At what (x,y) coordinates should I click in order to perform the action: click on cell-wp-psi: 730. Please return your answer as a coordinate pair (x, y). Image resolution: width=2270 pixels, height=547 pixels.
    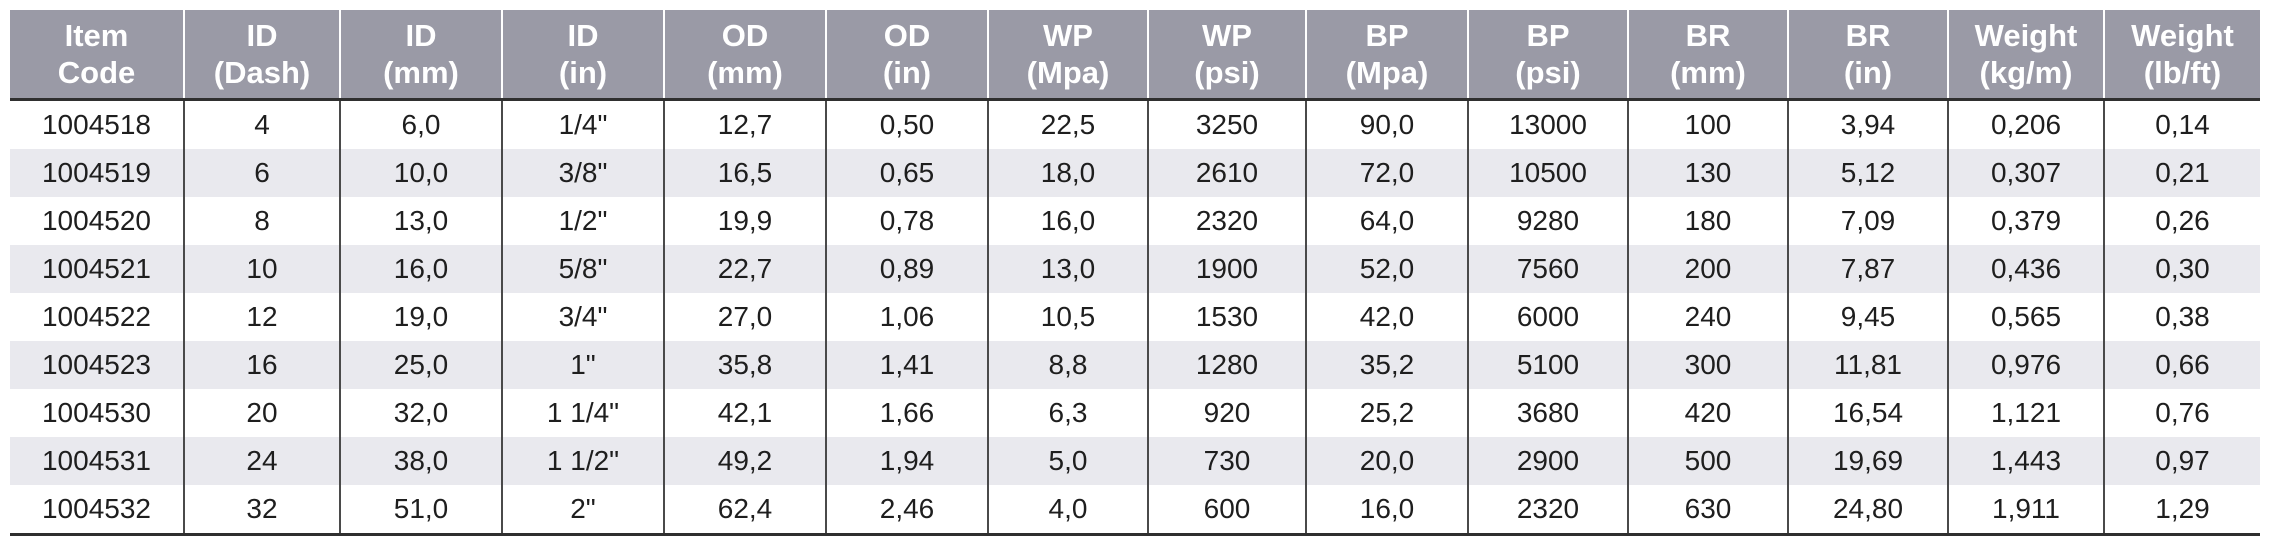
    Looking at the image, I should click on (1226, 461).